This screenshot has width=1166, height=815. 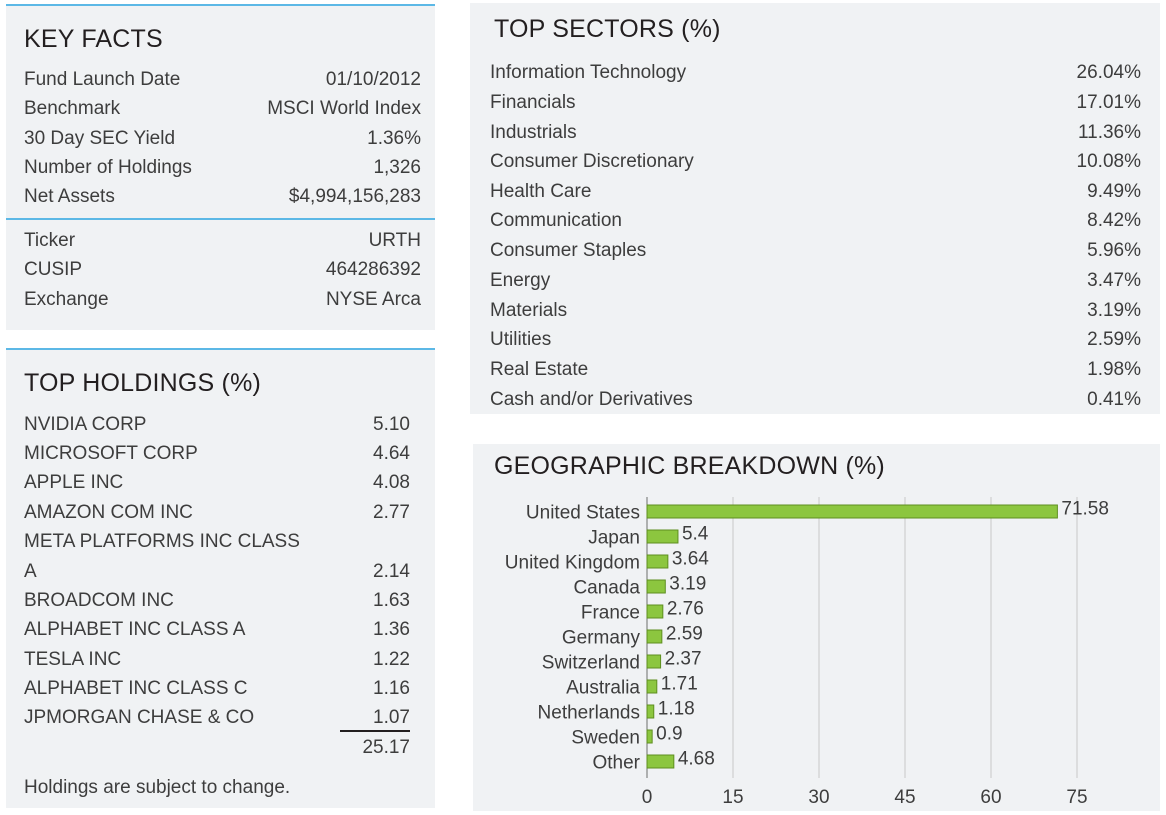 What do you see at coordinates (610, 613) in the screenshot?
I see `category-label: France` at bounding box center [610, 613].